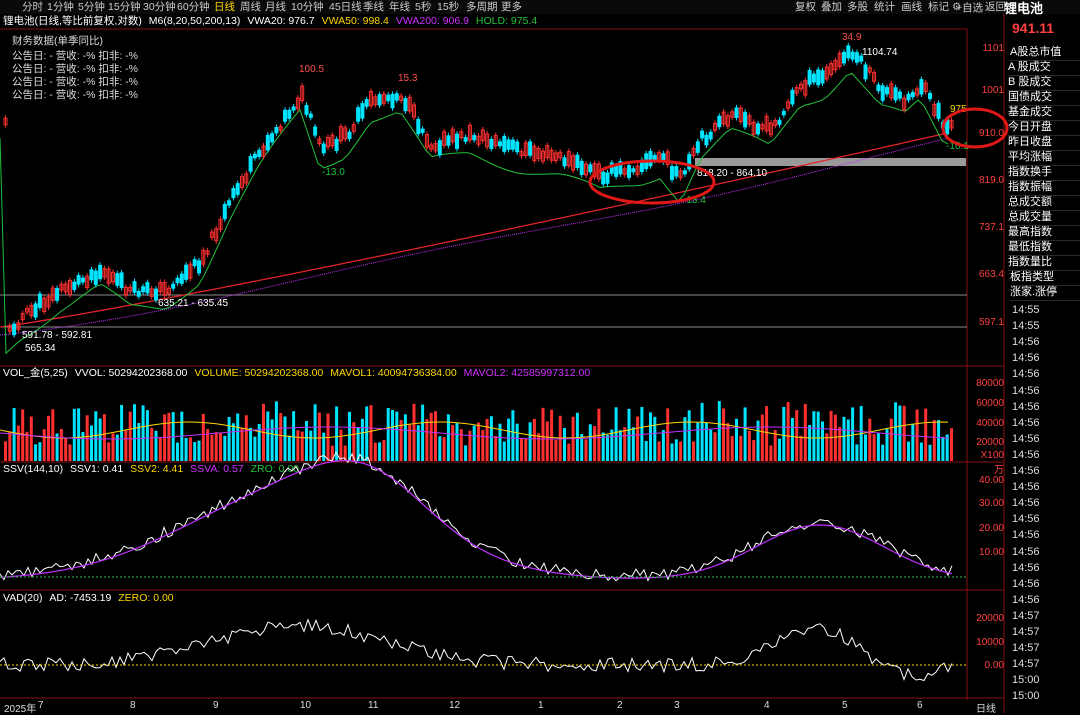 The height and width of the screenshot is (715, 1080). I want to click on sidebar-stat-16: 涨家.涨停, so click(1045, 293).